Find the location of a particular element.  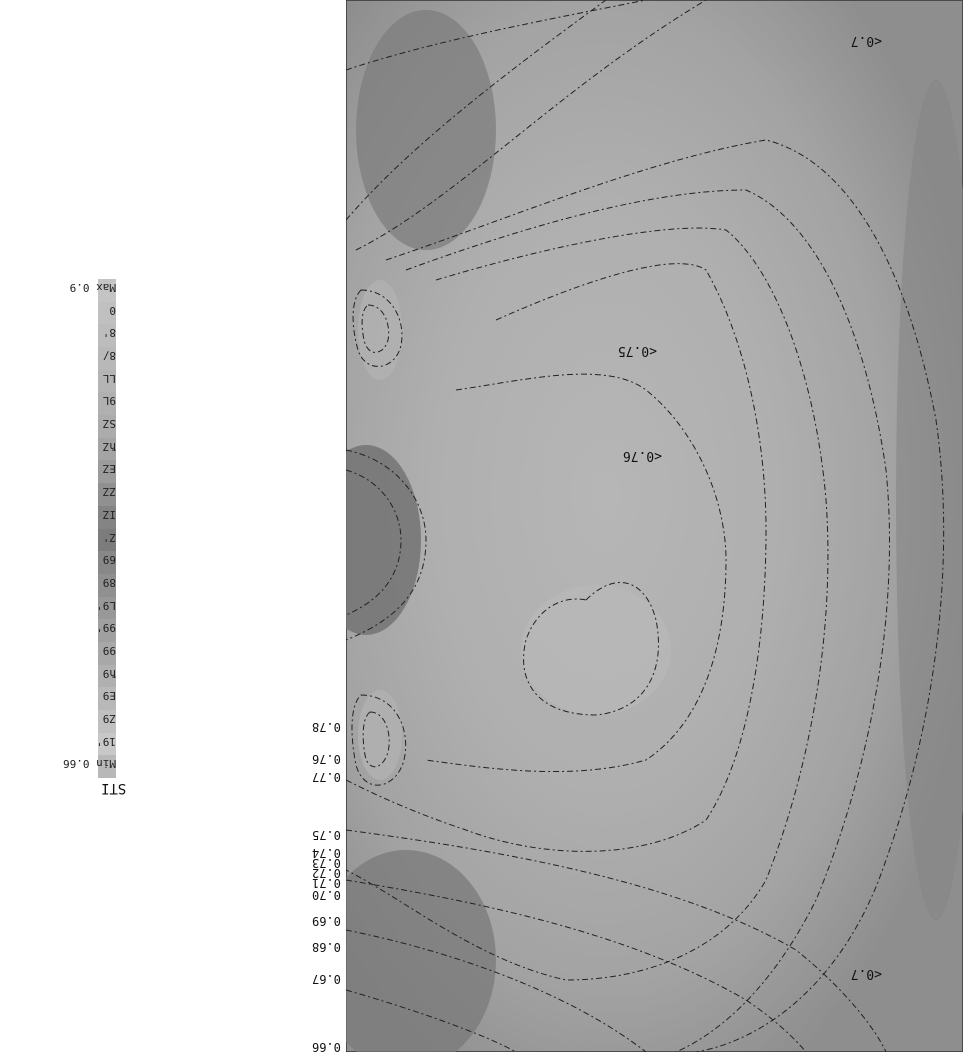

legend-label: SZ is located at coordinates (107, 423).